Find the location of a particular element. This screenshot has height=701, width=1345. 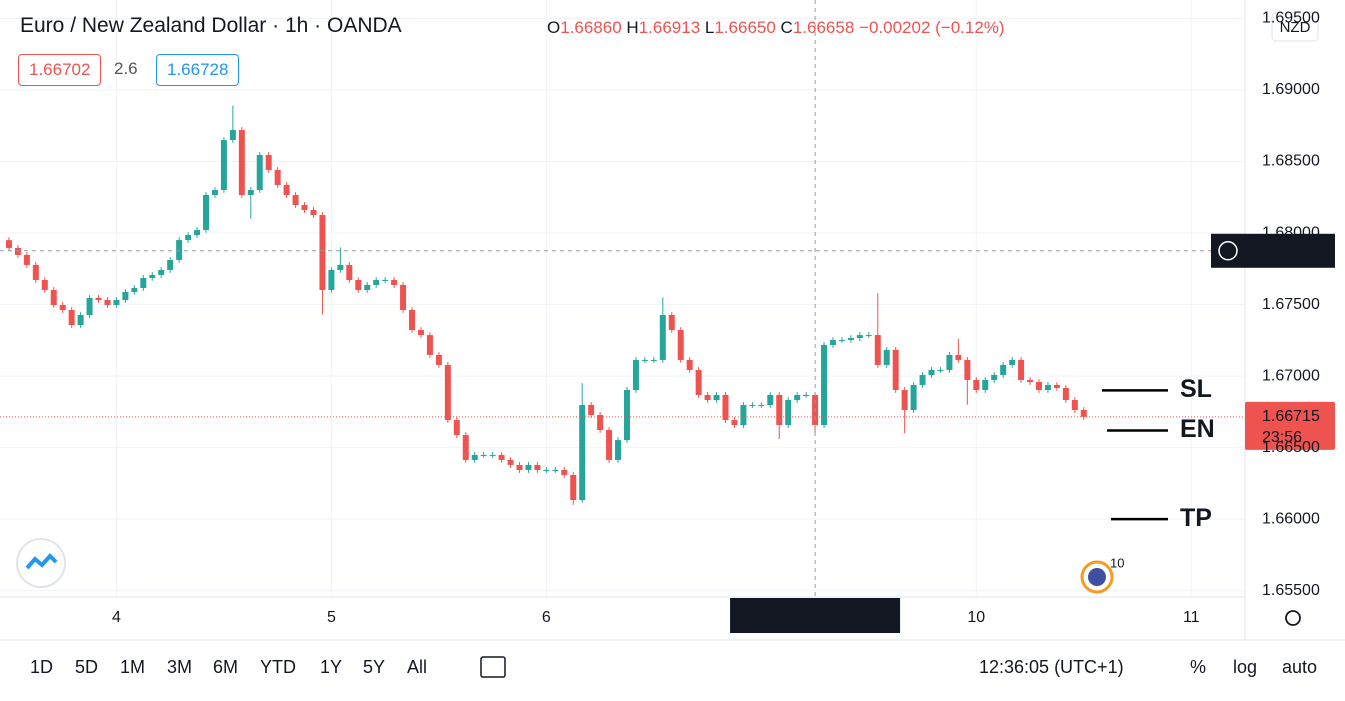

x-tick-label: 4 is located at coordinates (116, 617).